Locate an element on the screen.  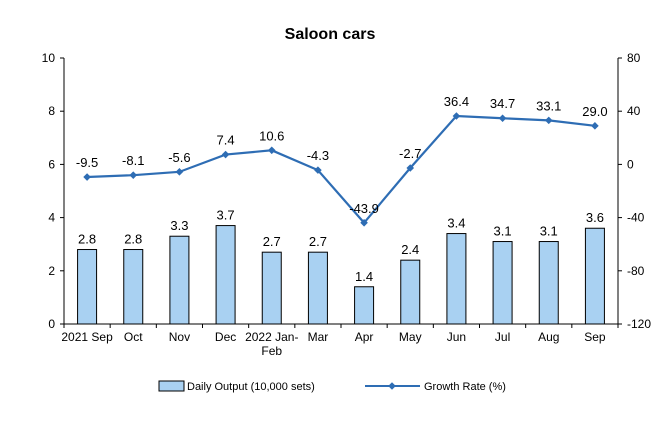
x-tick-label: Sep is located at coordinates (595, 337).